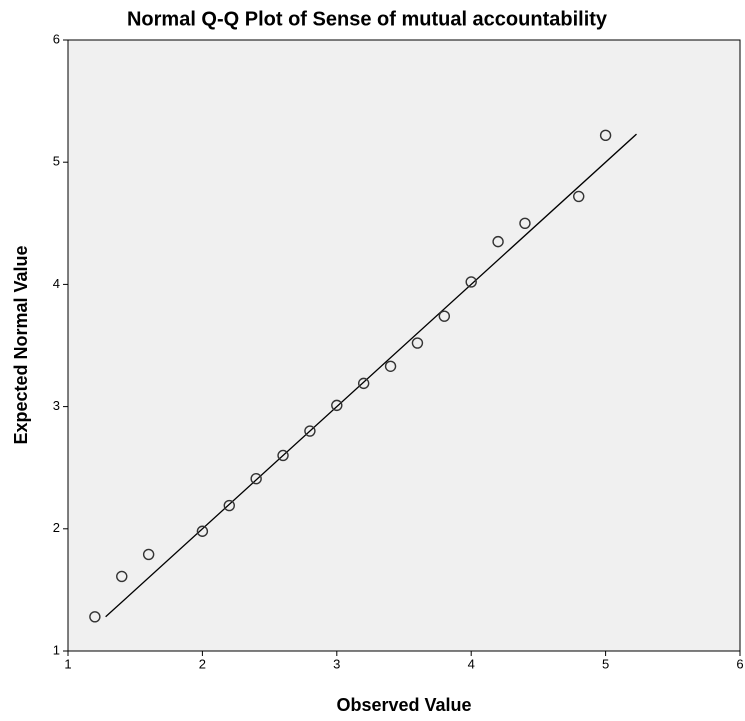  What do you see at coordinates (202, 663) in the screenshot?
I see `x-tick-label: 2` at bounding box center [202, 663].